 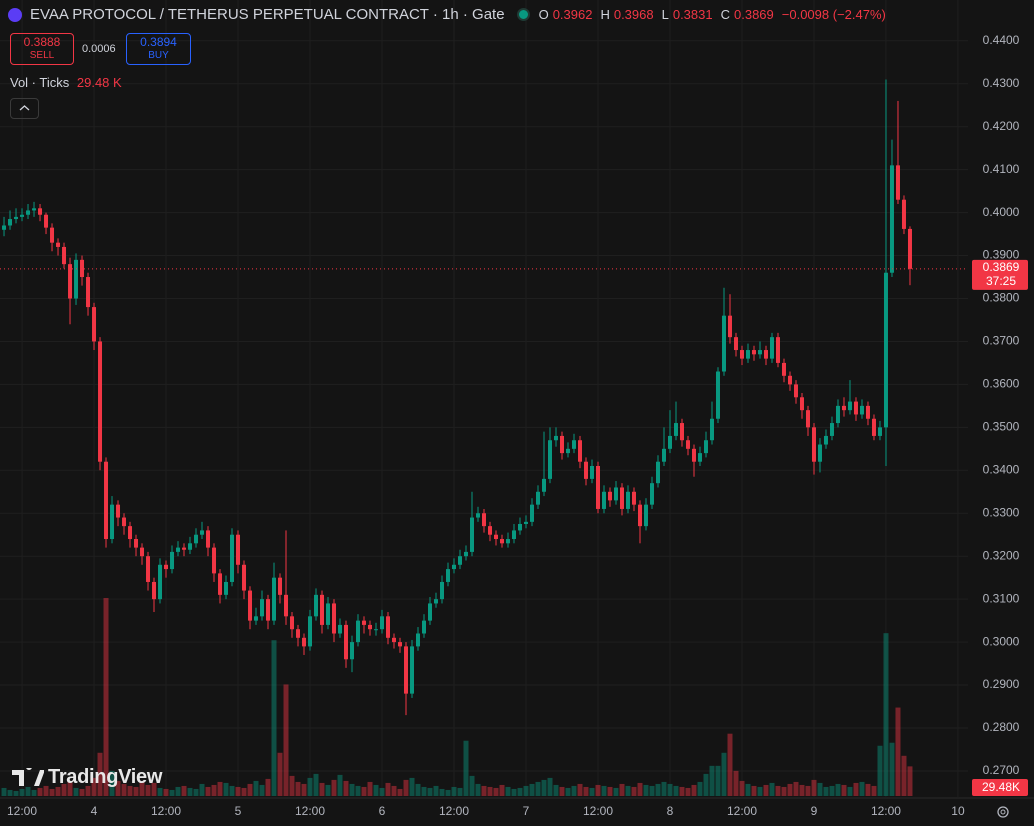 I want to click on sell-button: 0.3888 SELL, so click(x=42, y=49).